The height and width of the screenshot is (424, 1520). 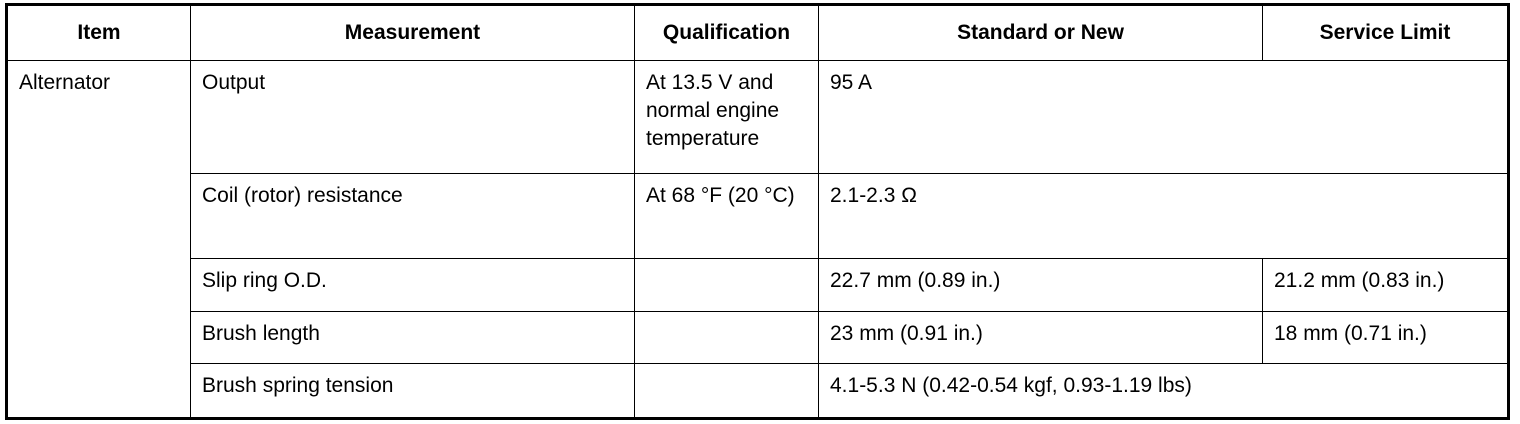 What do you see at coordinates (1385, 285) in the screenshot?
I see `cell: 21.2 mm (0.83 in.)` at bounding box center [1385, 285].